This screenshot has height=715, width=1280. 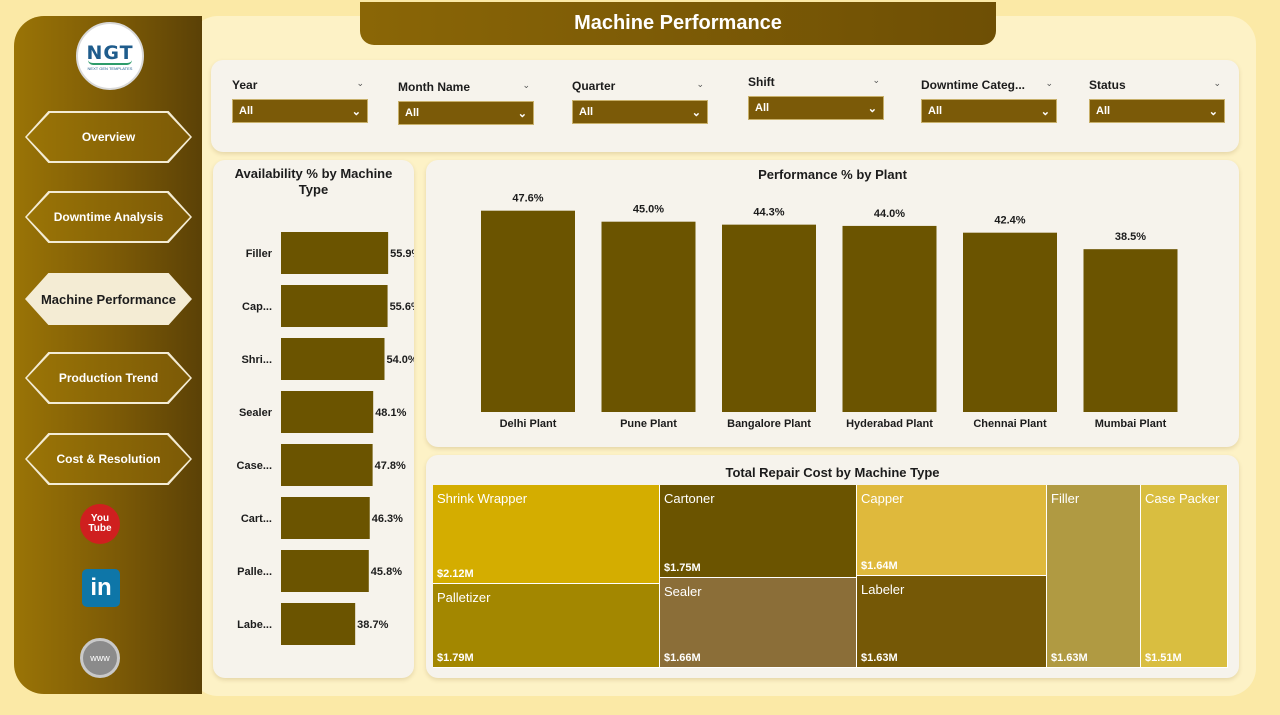 What do you see at coordinates (1065, 498) in the screenshot?
I see `treemap-tile-name: Filler` at bounding box center [1065, 498].